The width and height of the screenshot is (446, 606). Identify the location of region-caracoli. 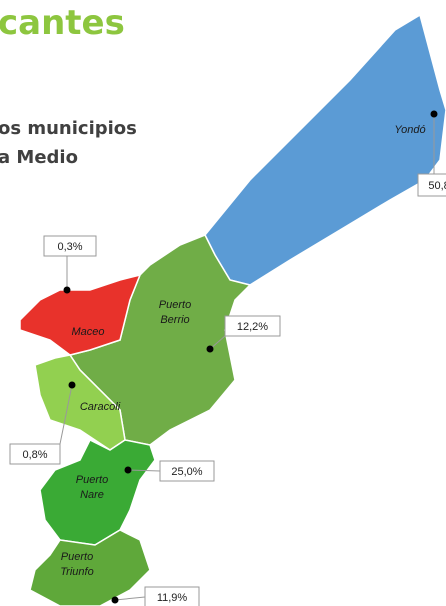
(80, 402).